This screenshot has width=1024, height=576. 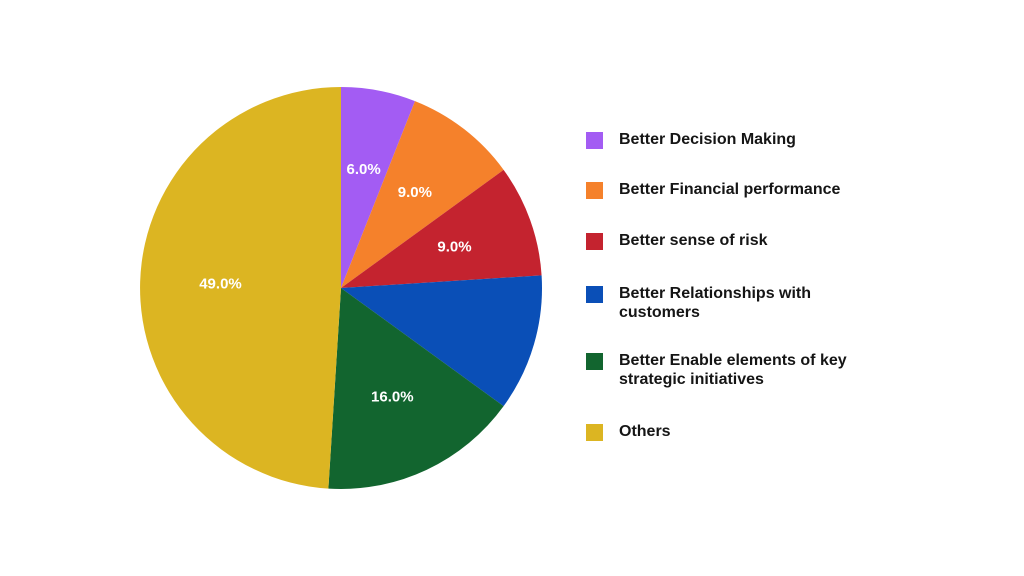 I want to click on slice-data-label: 16.0%, so click(x=392, y=397).